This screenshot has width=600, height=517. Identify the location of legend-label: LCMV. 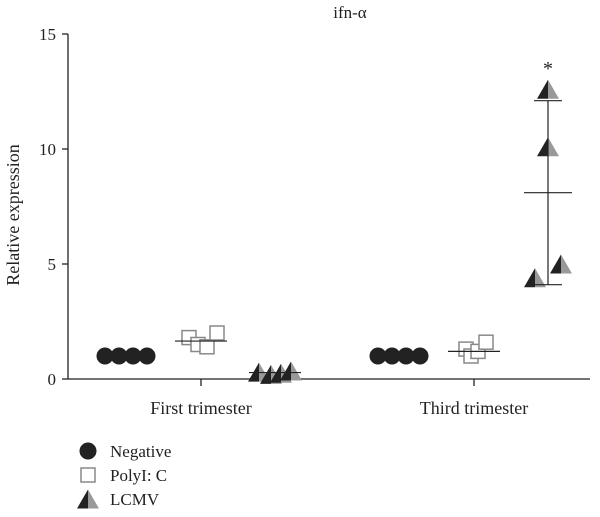
(135, 499).